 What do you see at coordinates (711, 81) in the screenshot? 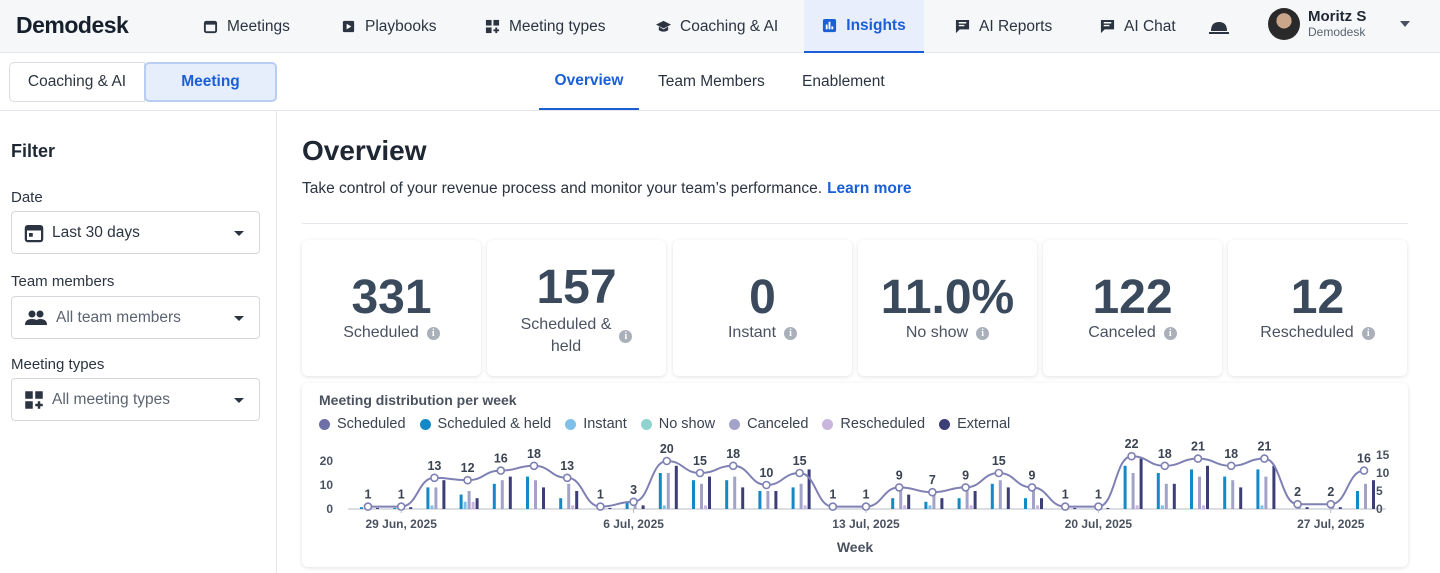
I see `tab-team-members: Team Members` at bounding box center [711, 81].